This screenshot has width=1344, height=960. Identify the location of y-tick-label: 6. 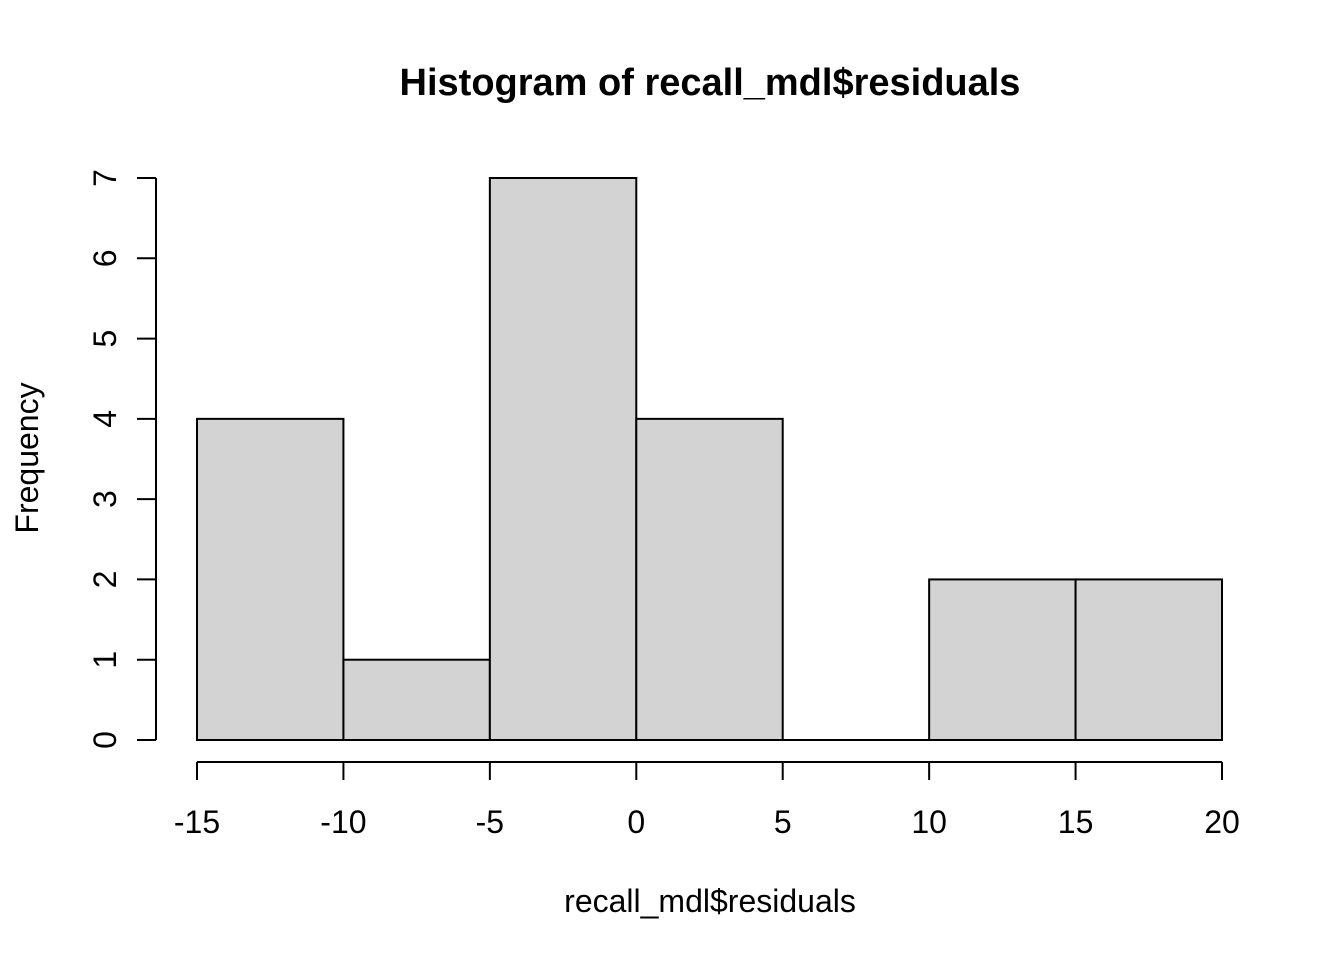
(105, 258).